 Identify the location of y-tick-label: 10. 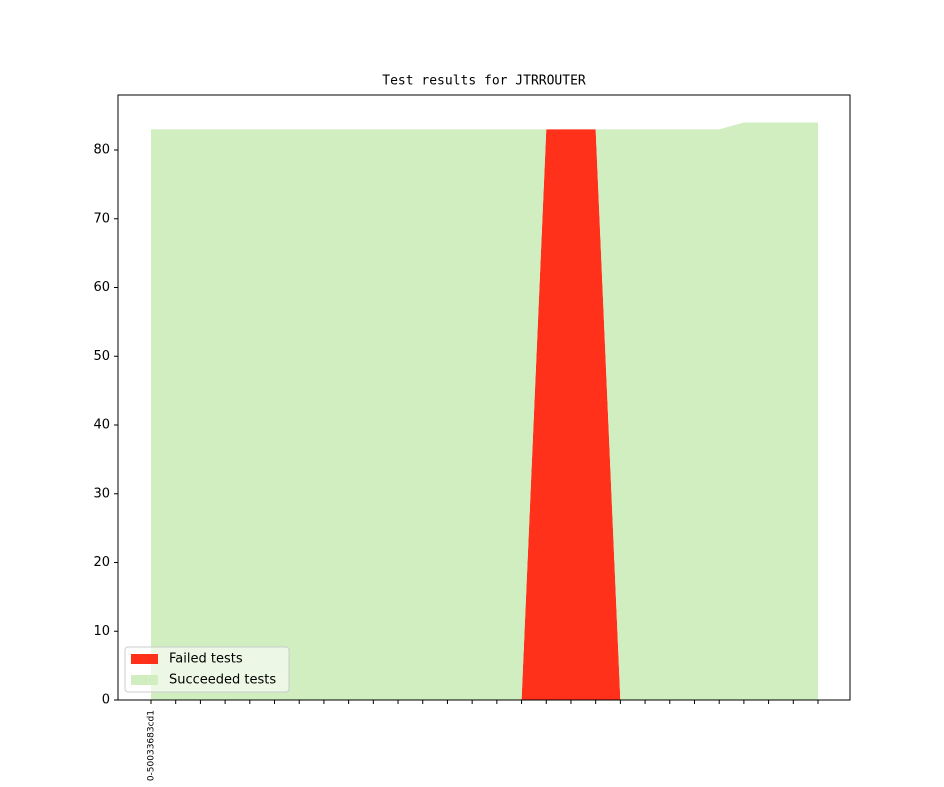
(101, 631).